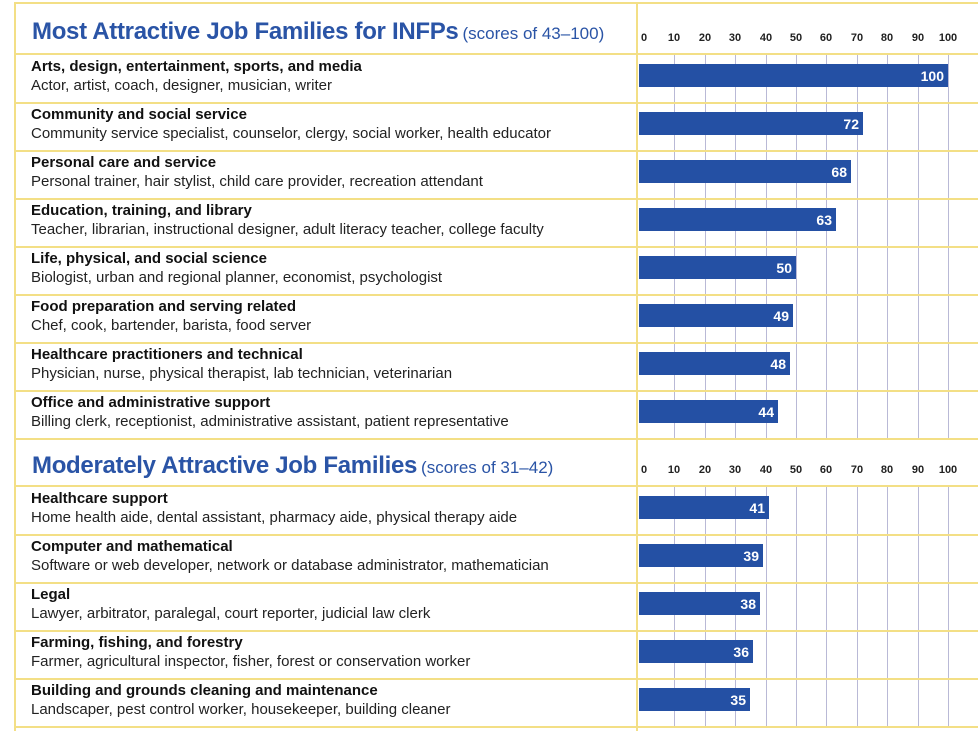  Describe the element at coordinates (637, 366) in the screenshot. I see `label-divider` at that location.